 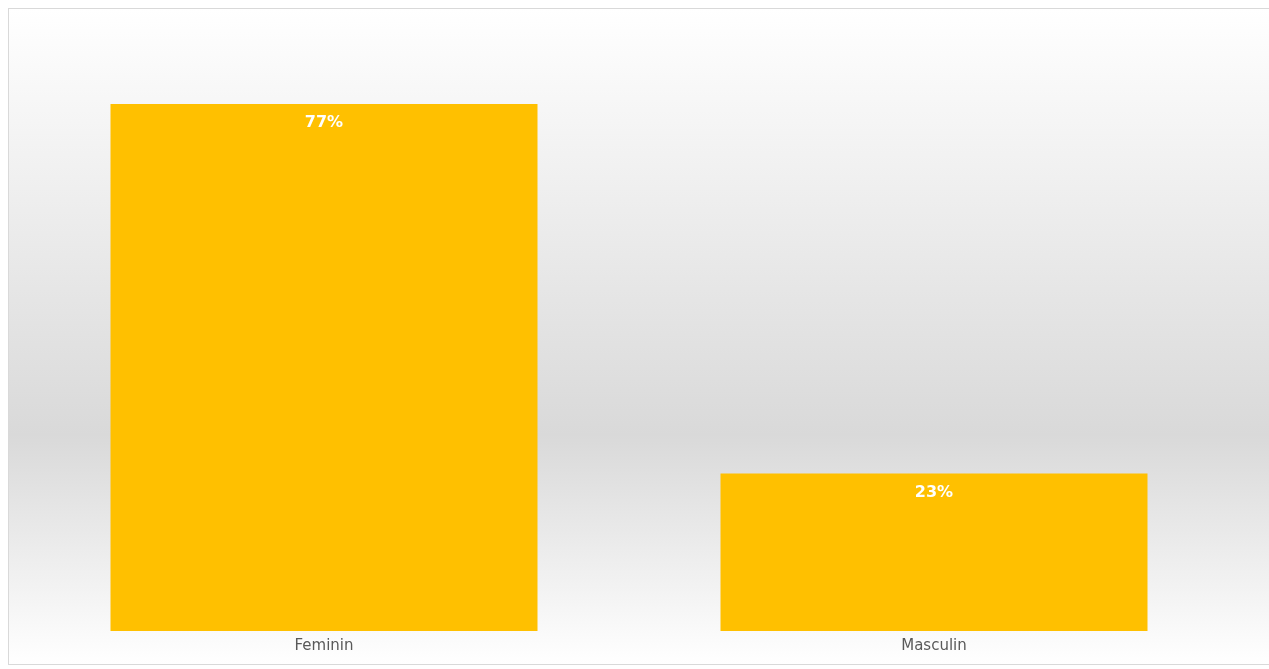 What do you see at coordinates (324, 122) in the screenshot?
I see `data-label: 77%` at bounding box center [324, 122].